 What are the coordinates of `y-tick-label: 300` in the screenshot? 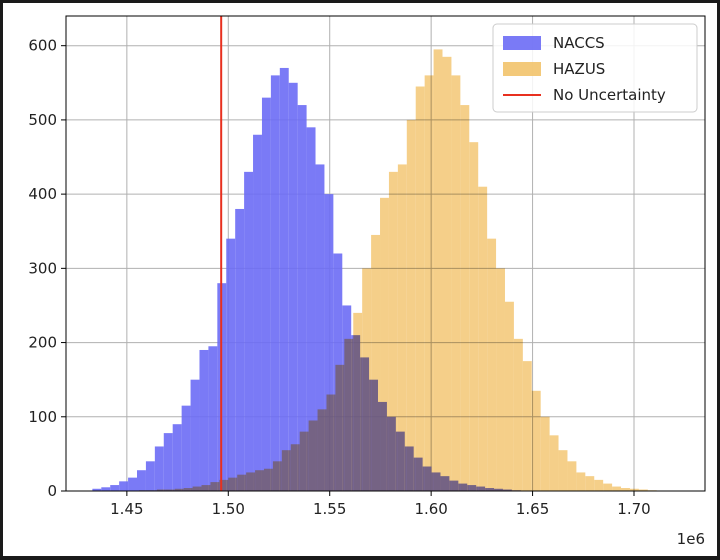 It's located at (42, 268).